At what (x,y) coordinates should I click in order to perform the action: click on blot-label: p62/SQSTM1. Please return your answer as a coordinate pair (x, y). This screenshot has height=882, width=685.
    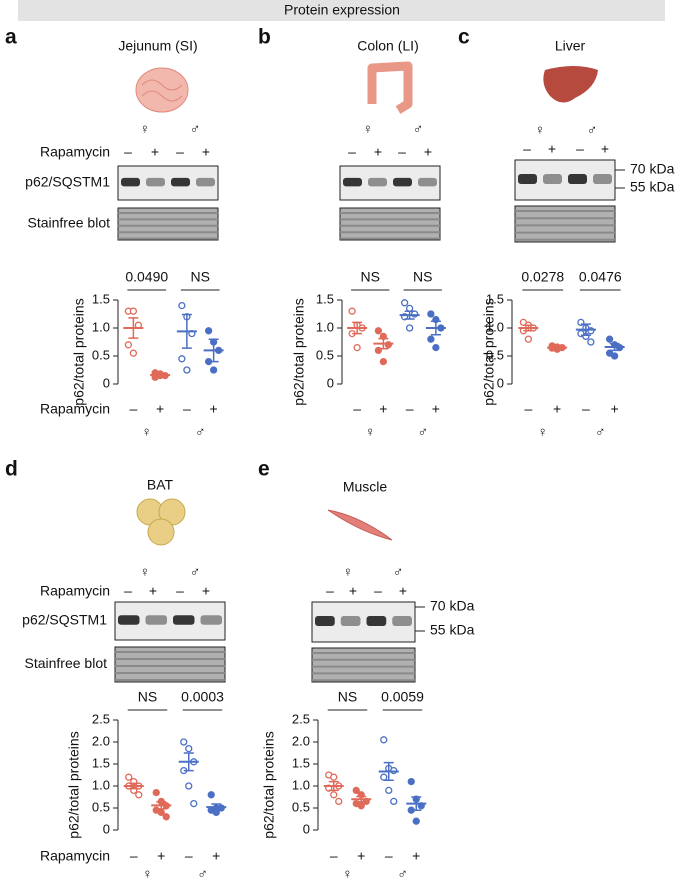
    Looking at the image, I should click on (64, 620).